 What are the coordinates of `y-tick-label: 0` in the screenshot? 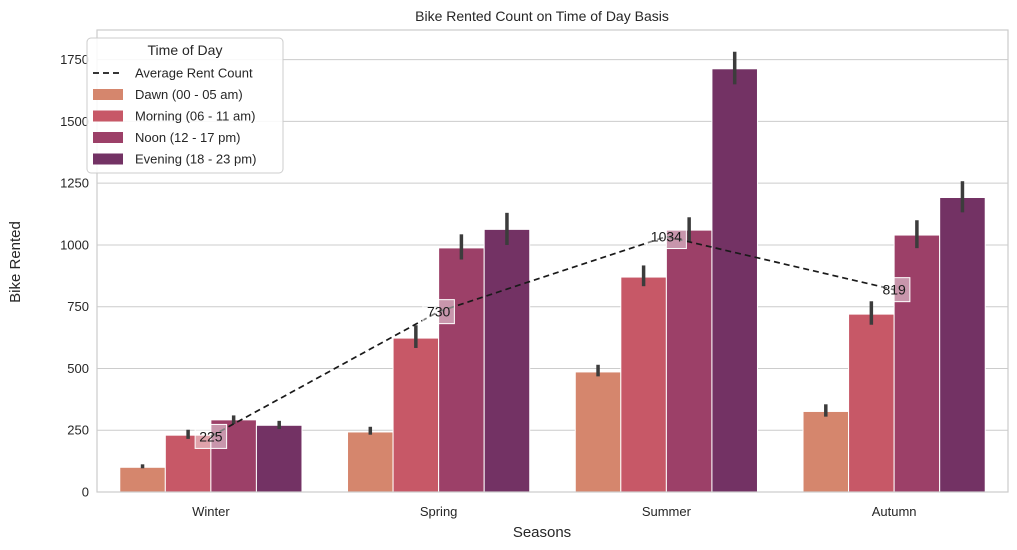 It's located at (85, 492).